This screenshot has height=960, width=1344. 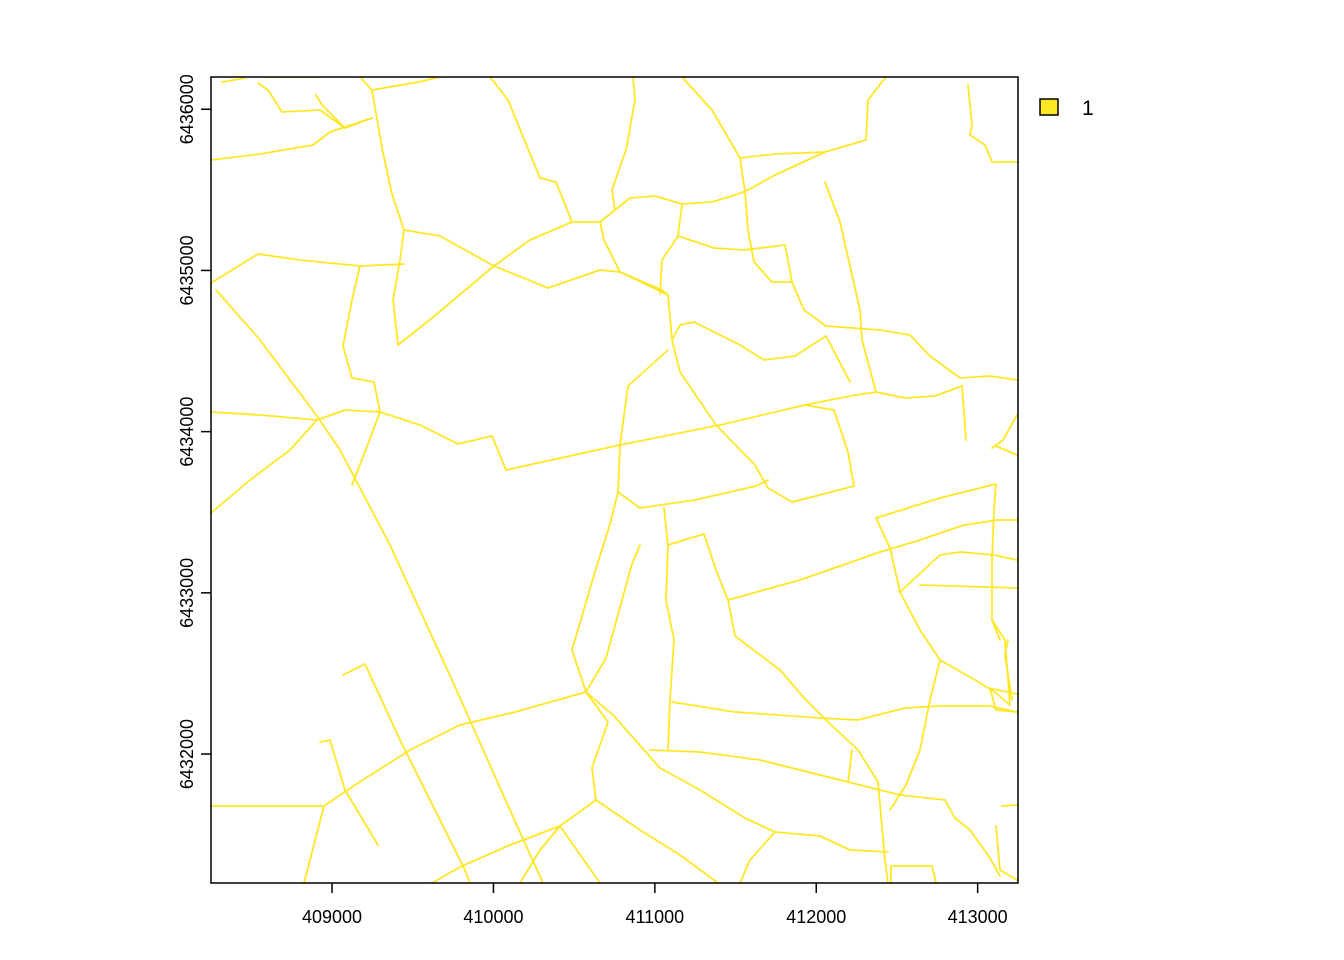 What do you see at coordinates (816, 917) in the screenshot?
I see `x-tick-label: 412000` at bounding box center [816, 917].